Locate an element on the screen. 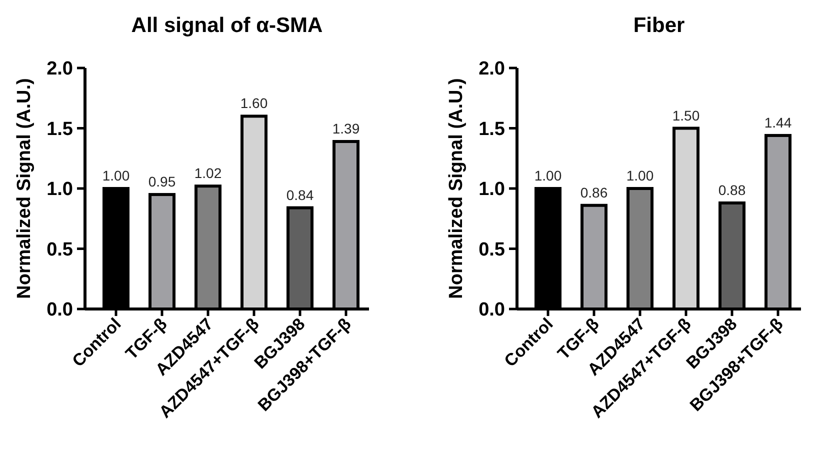 The width and height of the screenshot is (817, 471). data-label: 1.44 is located at coordinates (778, 122).